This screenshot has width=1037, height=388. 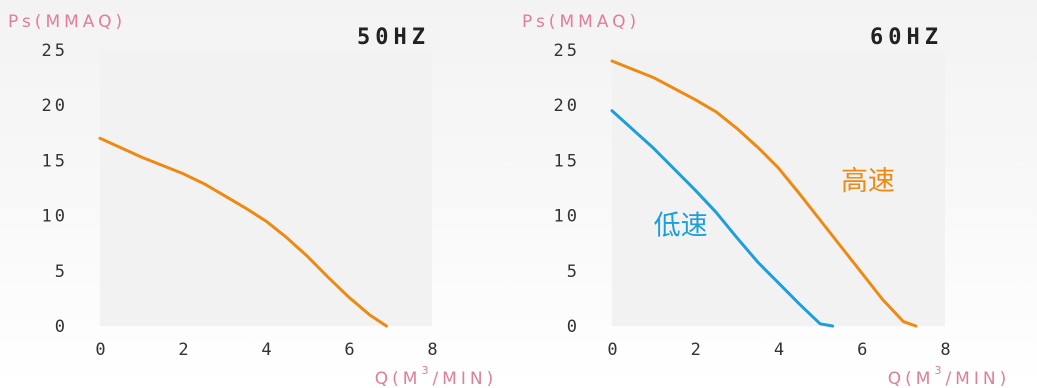 I want to click on series-label: 高速, so click(x=868, y=181).